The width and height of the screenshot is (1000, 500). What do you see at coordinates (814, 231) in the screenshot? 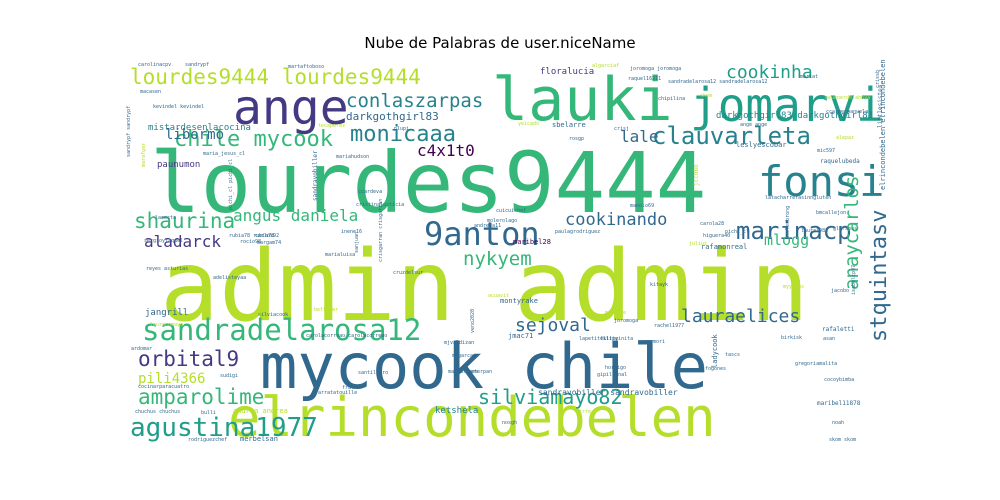
I see `word-laura1982: laura1982` at bounding box center [814, 231].